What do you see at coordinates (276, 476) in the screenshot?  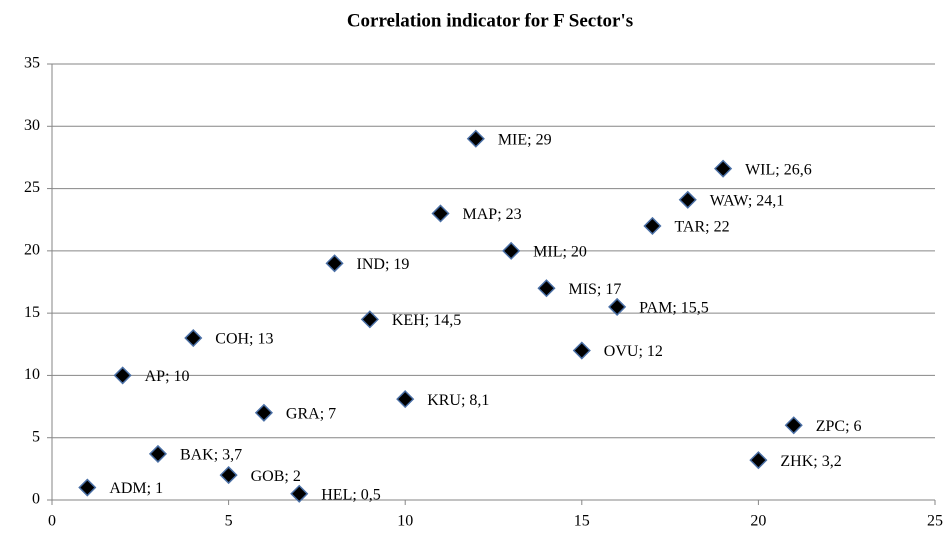 I see `data-label: GOB; 2` at bounding box center [276, 476].